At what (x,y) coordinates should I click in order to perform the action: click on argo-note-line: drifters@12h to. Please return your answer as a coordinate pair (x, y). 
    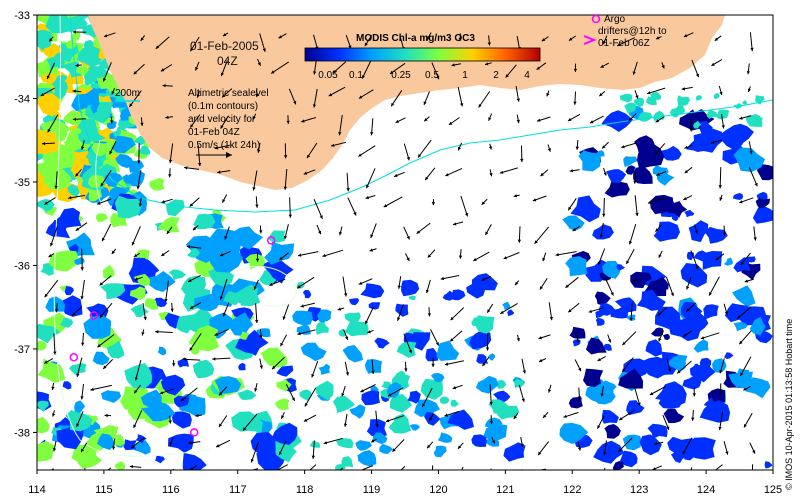
    Looking at the image, I should click on (632, 31).